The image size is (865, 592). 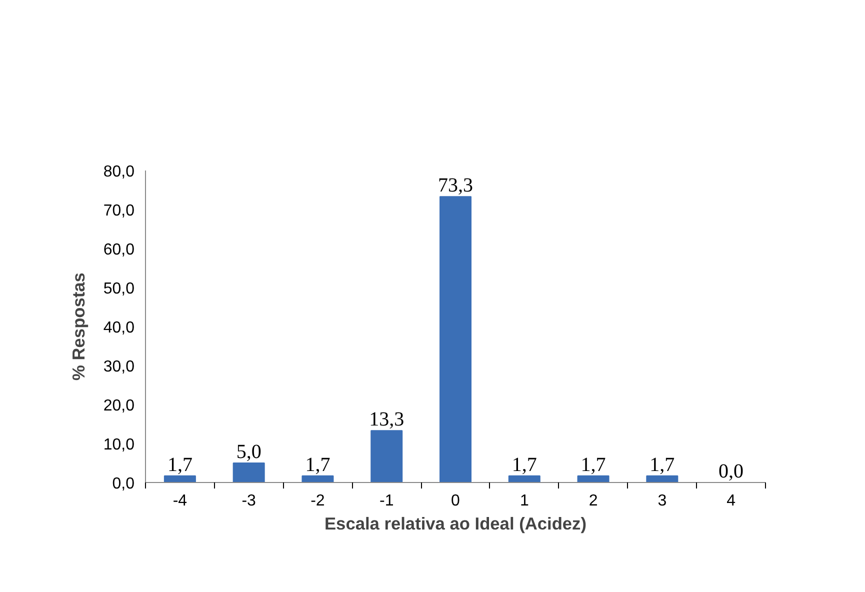 I want to click on y-tick-label: 70,0, so click(x=119, y=211).